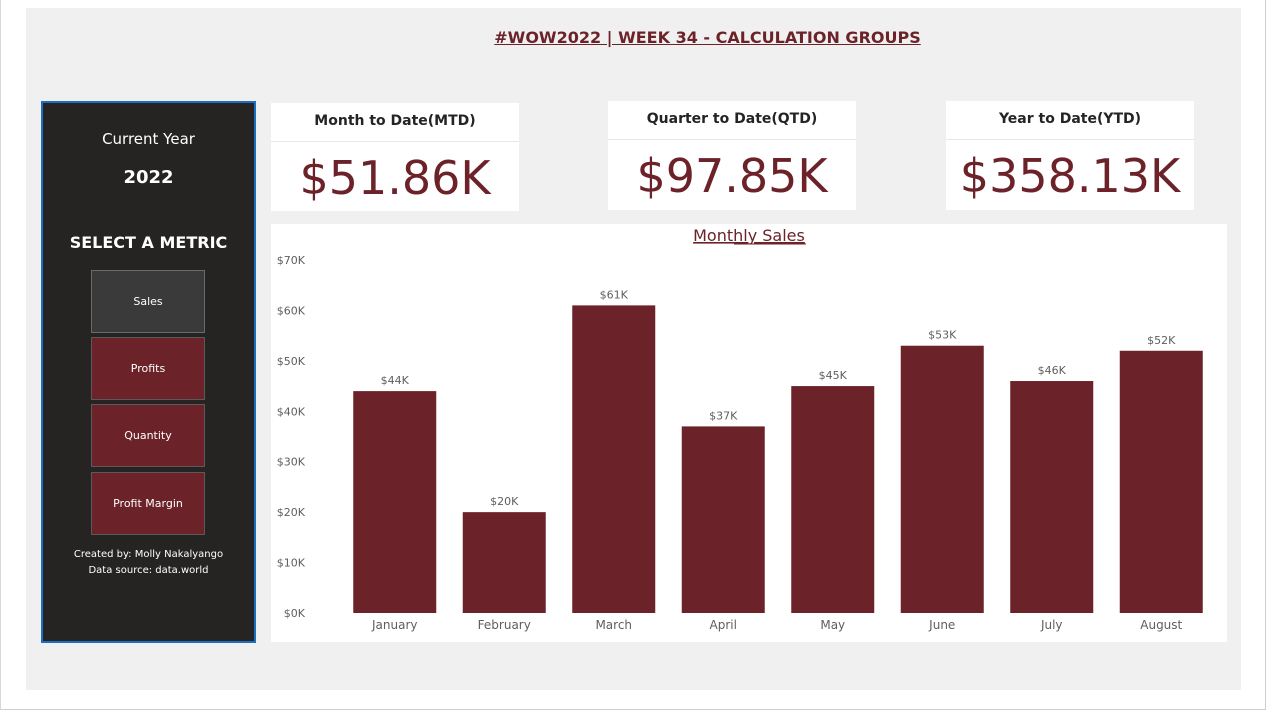 The height and width of the screenshot is (714, 1273). Describe the element at coordinates (1052, 497) in the screenshot. I see `bar-july` at that location.